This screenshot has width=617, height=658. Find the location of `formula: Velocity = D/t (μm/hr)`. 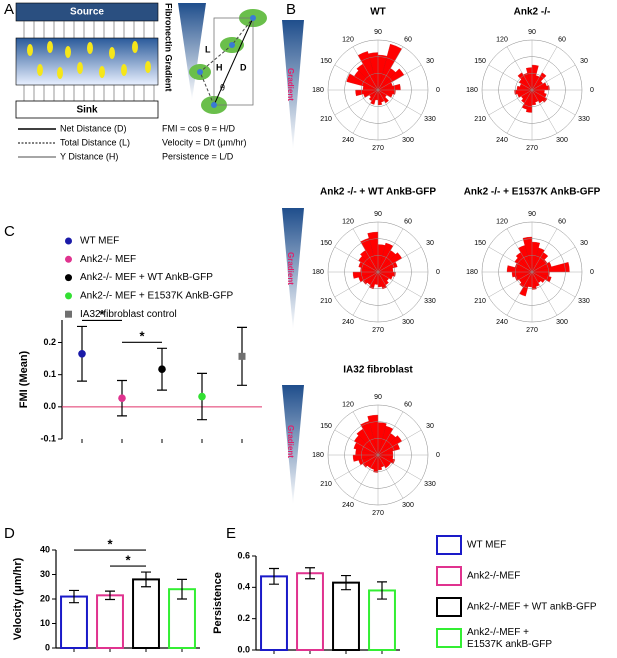

formula: Velocity = D/t (μm/hr) is located at coordinates (204, 142).